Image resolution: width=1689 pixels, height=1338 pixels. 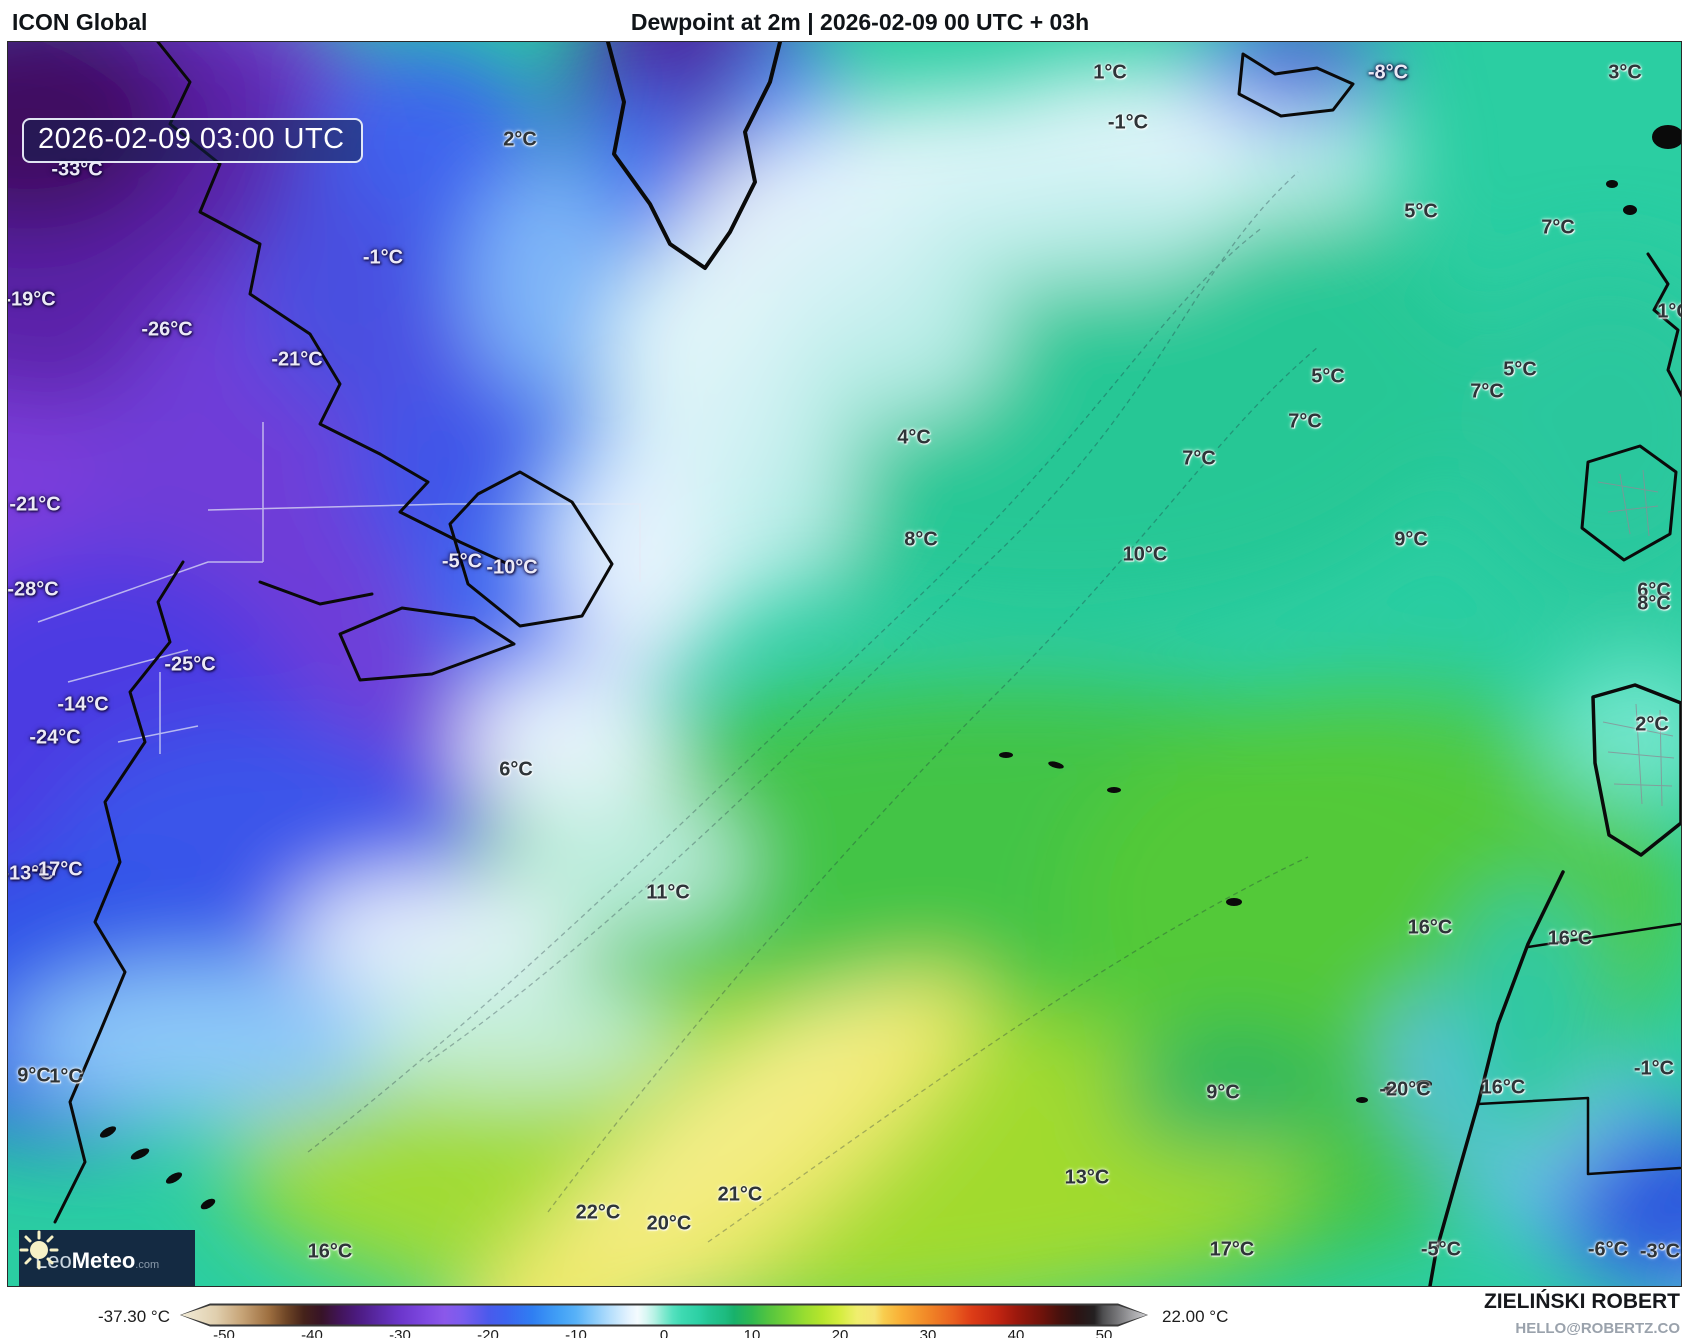 What do you see at coordinates (488, 1332) in the screenshot?
I see `colorbar-tick-label: -20` at bounding box center [488, 1332].